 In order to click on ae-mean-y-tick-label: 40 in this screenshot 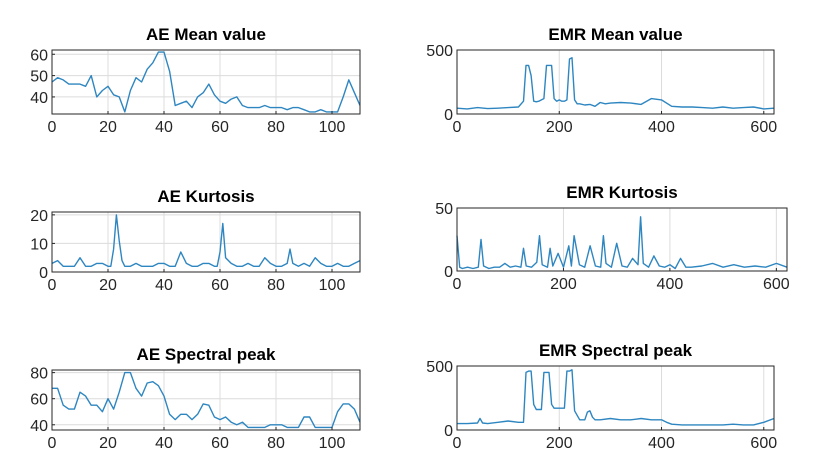, I will do `click(39, 98)`.